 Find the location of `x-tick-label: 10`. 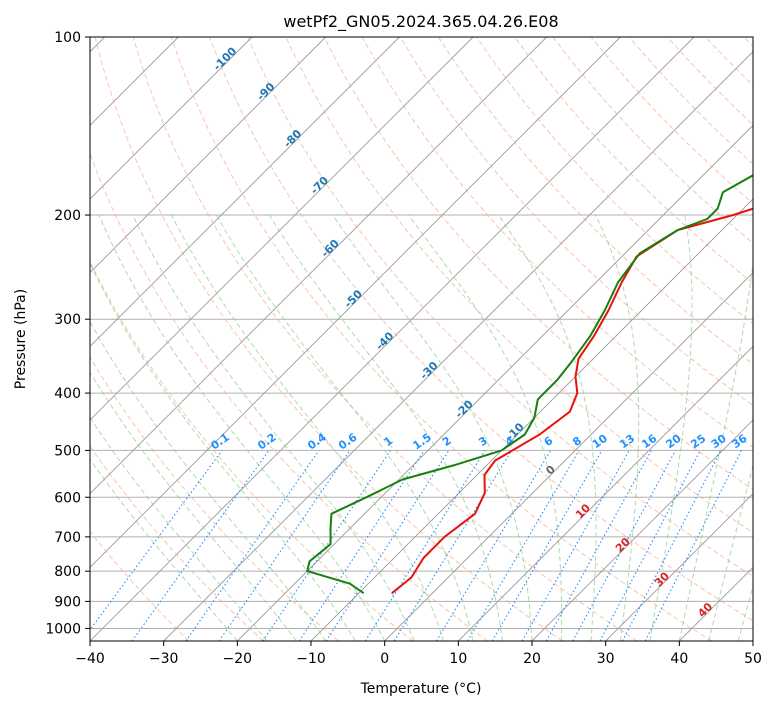

x-tick-label: 10 is located at coordinates (458, 659).